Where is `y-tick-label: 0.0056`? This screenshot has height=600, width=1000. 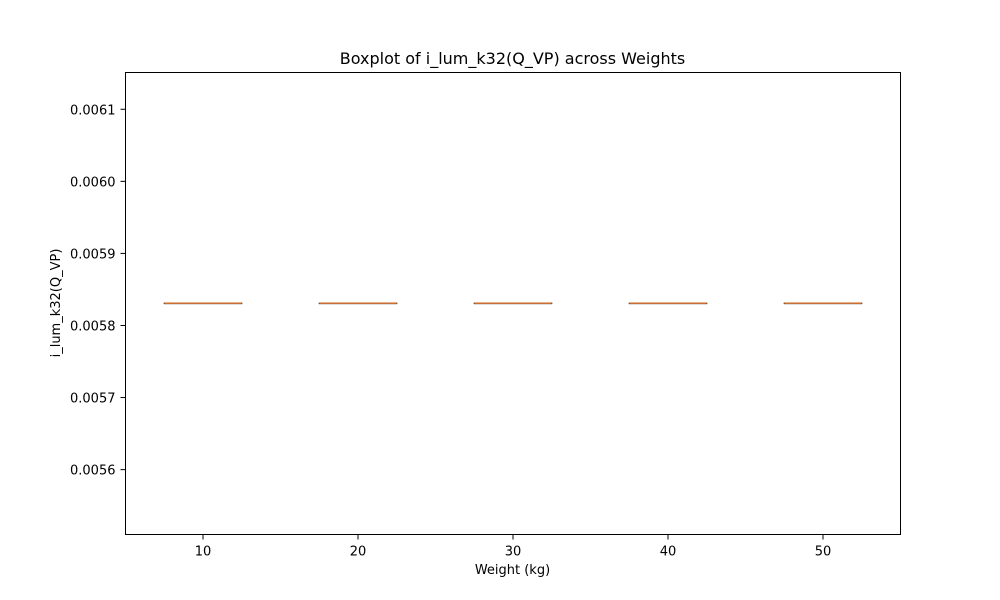
y-tick-label: 0.0056 is located at coordinates (93, 471).